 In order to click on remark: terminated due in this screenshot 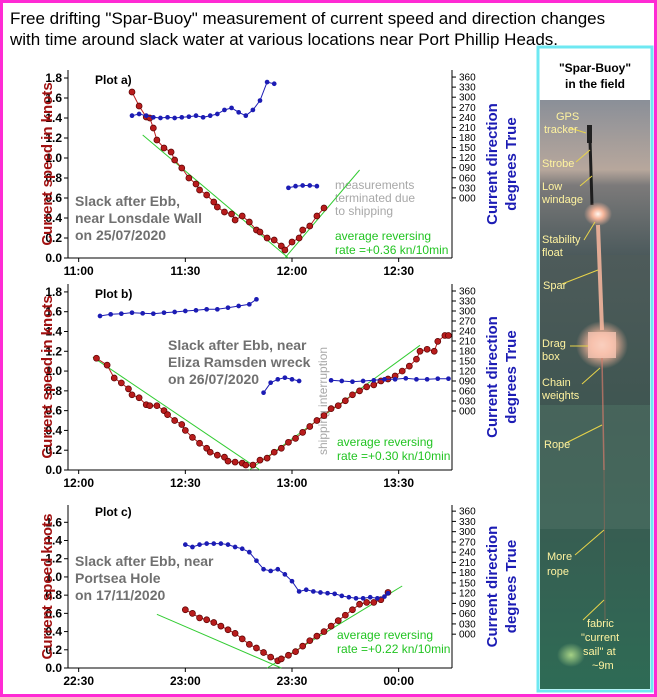, I will do `click(375, 198)`.